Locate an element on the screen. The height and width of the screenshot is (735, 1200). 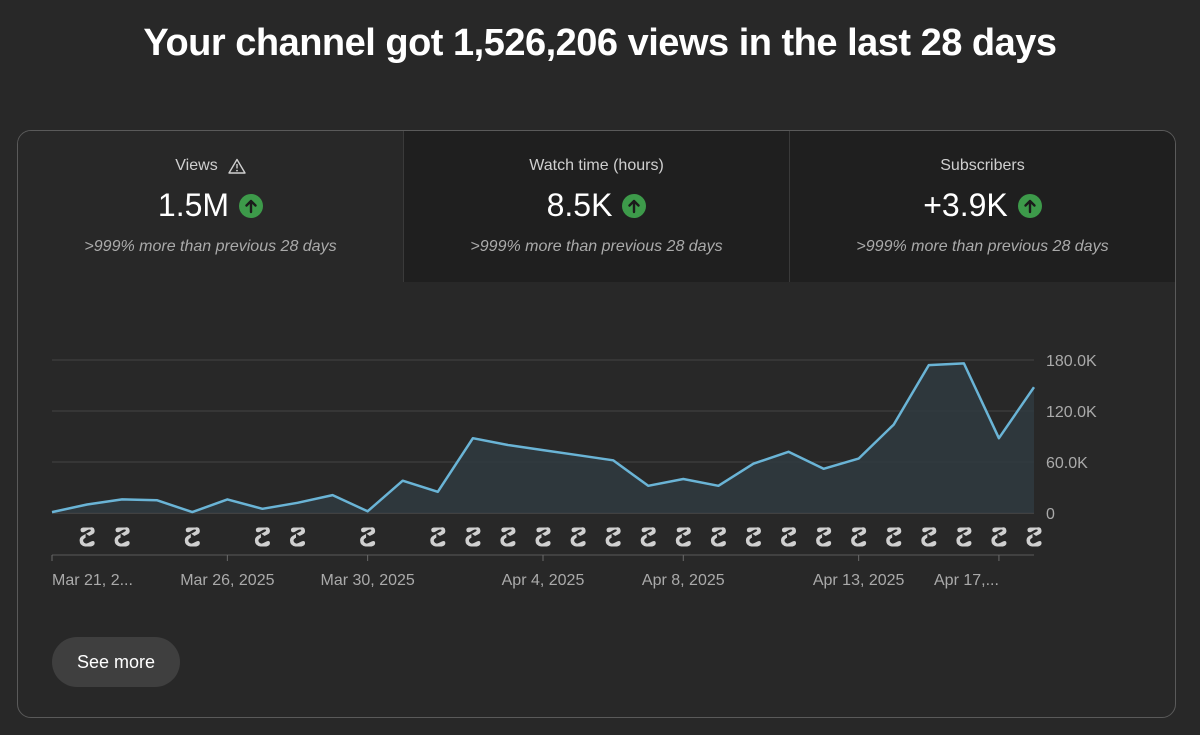
see-more-button: See more is located at coordinates (116, 662).